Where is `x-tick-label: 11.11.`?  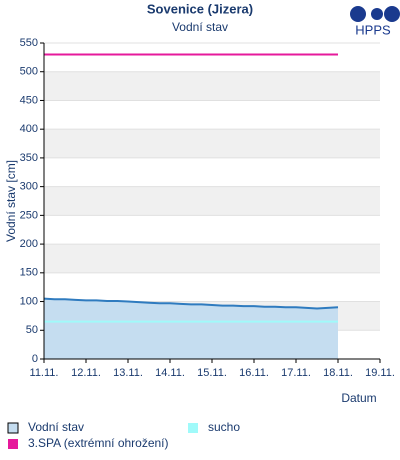
x-tick-label: 11.11. is located at coordinates (44, 373).